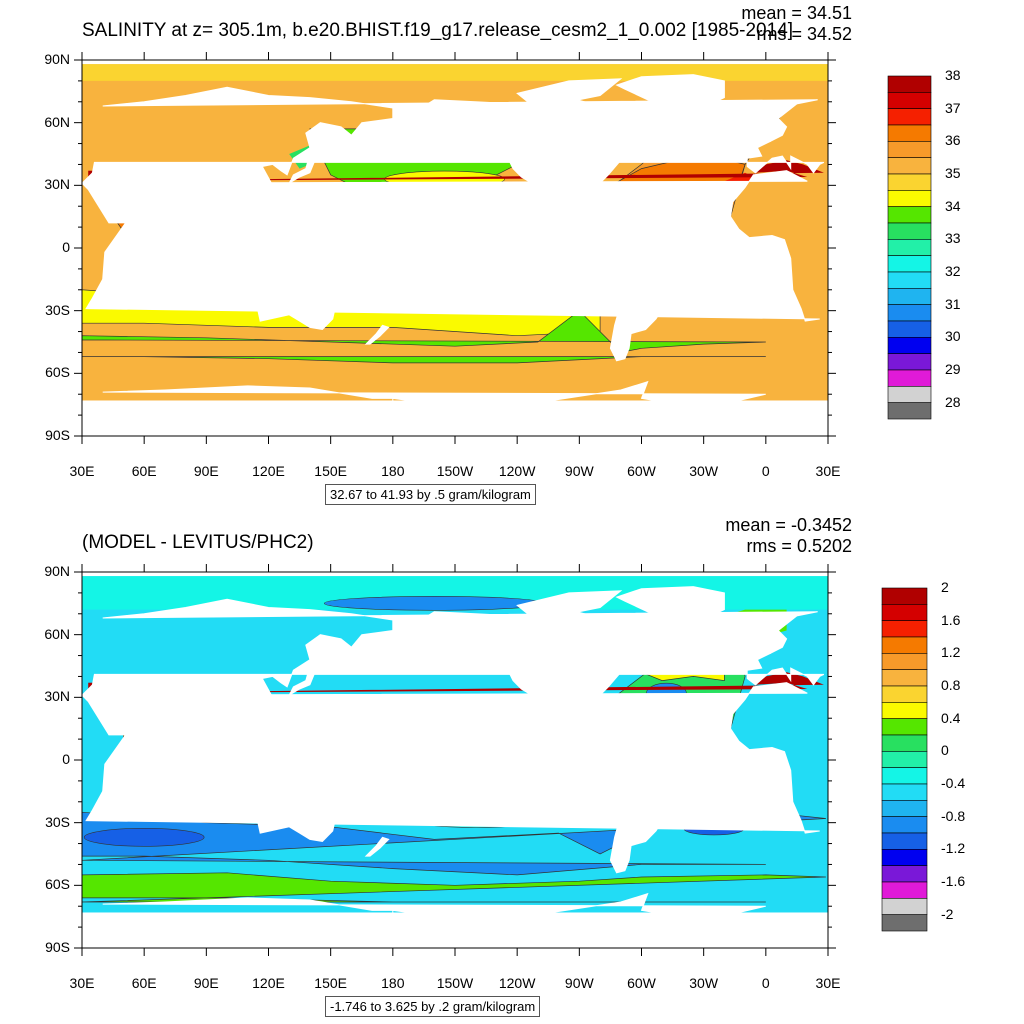  What do you see at coordinates (433, 1006) in the screenshot?
I see `units-label: -1.746 to 3.625 by .2 gram/kilogram` at bounding box center [433, 1006].